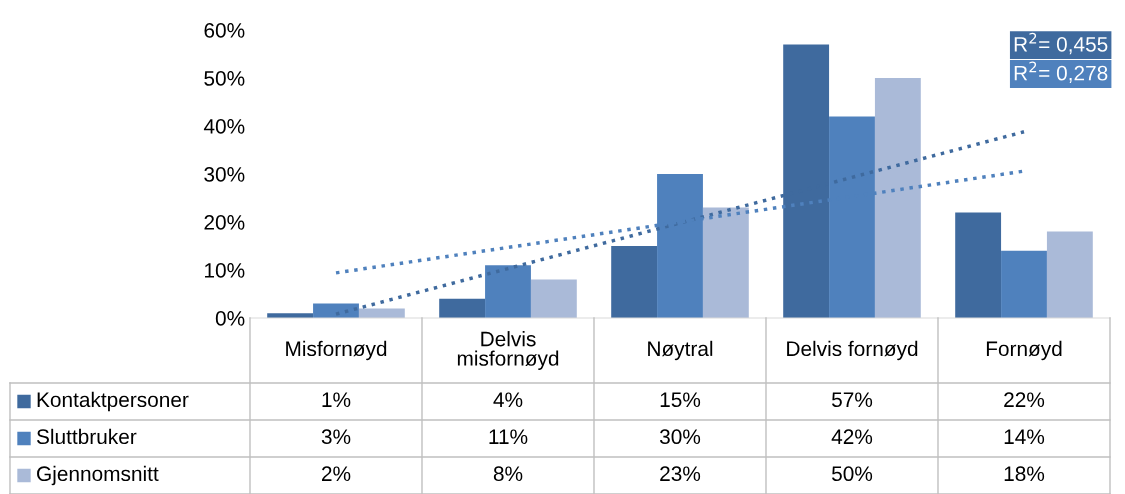 This screenshot has height=494, width=1125. I want to click on data-label: 3%, so click(336, 437).